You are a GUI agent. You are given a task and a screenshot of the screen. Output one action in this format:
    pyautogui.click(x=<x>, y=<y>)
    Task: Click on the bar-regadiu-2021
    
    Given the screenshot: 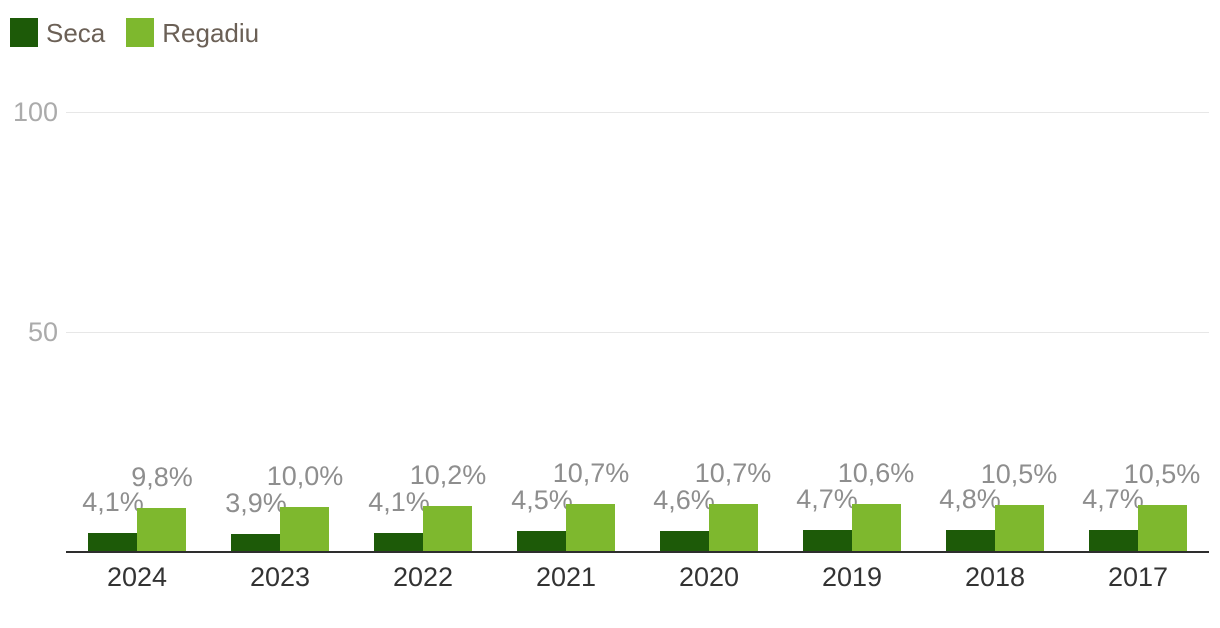 What is the action you would take?
    pyautogui.click(x=590, y=527)
    